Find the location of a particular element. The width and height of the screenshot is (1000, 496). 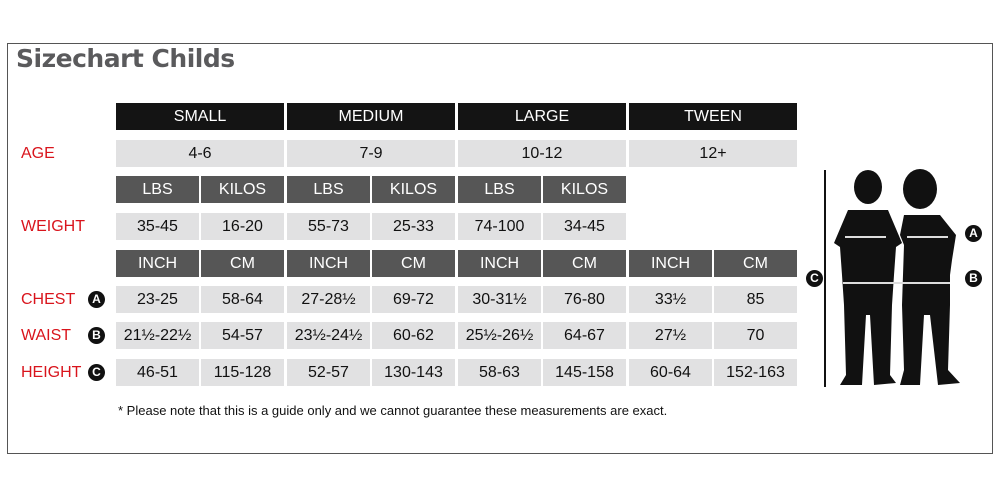

weight-label: WEIGHT is located at coordinates (53, 226).